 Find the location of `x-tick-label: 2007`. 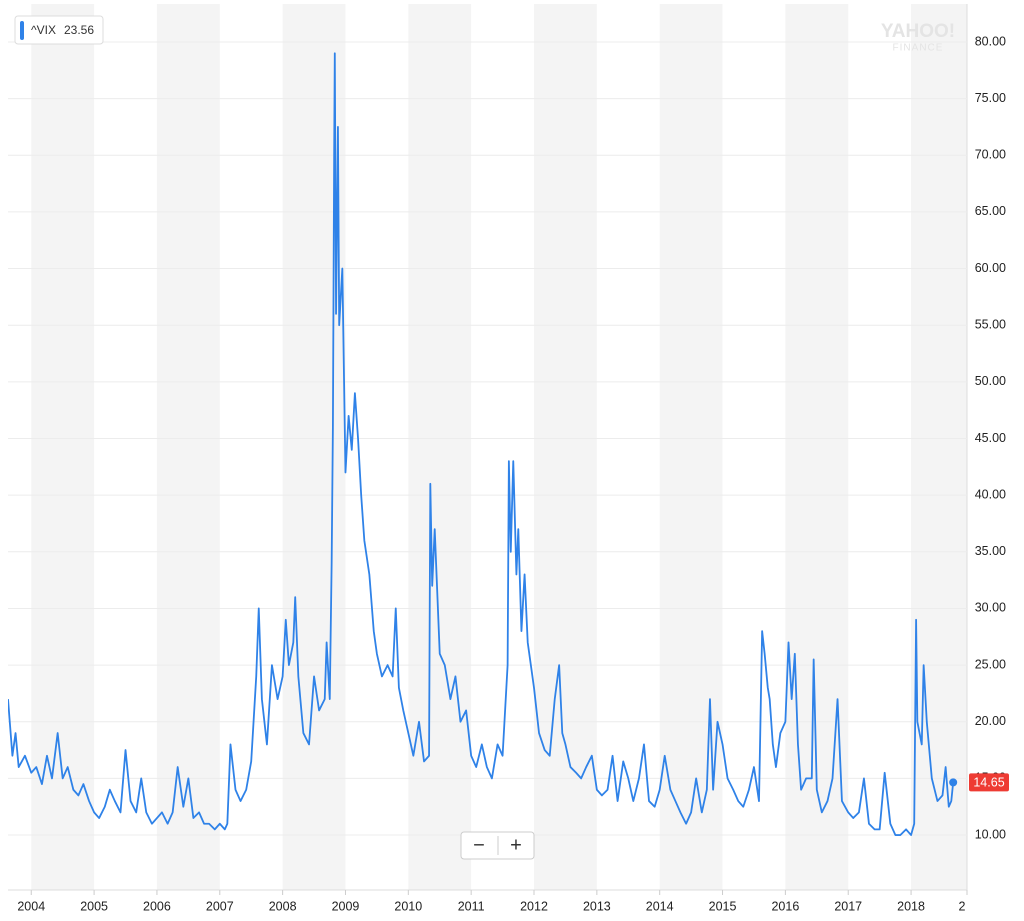

x-tick-label: 2007 is located at coordinates (220, 906).